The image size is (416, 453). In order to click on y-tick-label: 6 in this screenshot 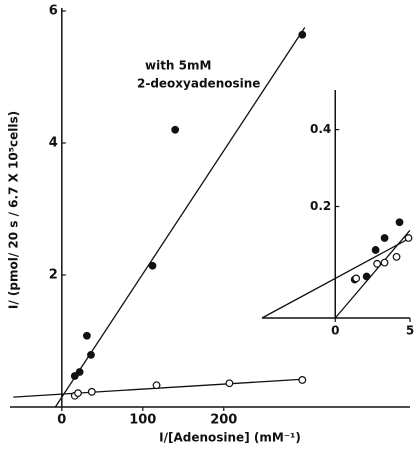, I will do `click(53, 11)`.